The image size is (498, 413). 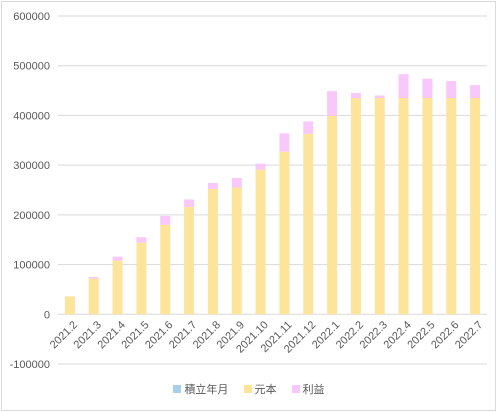 I want to click on y-tick-label: -100000, so click(x=30, y=365).